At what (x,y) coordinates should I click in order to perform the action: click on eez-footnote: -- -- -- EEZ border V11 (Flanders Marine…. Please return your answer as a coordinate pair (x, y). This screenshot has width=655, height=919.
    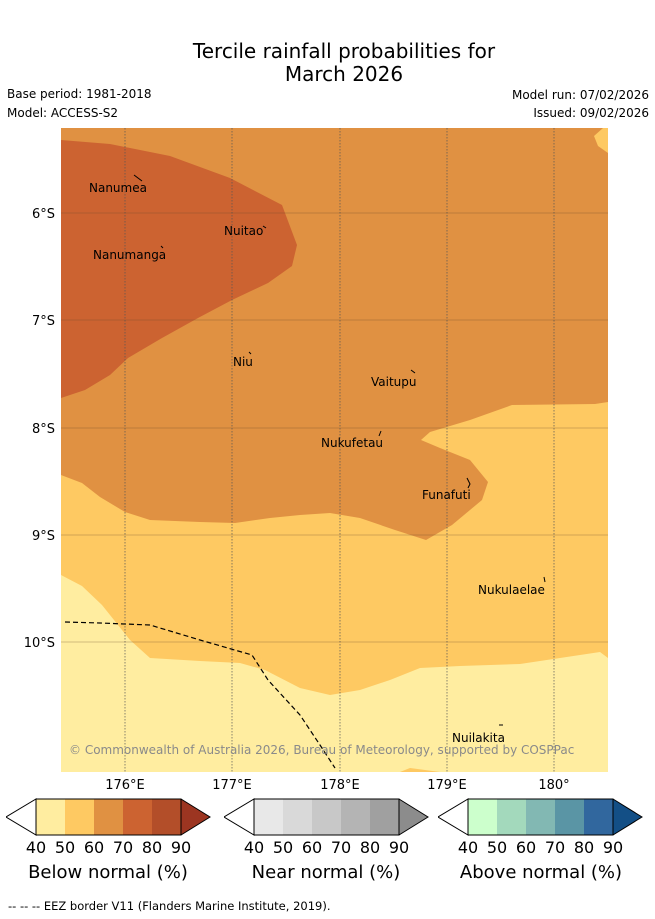
    Looking at the image, I should click on (169, 906).